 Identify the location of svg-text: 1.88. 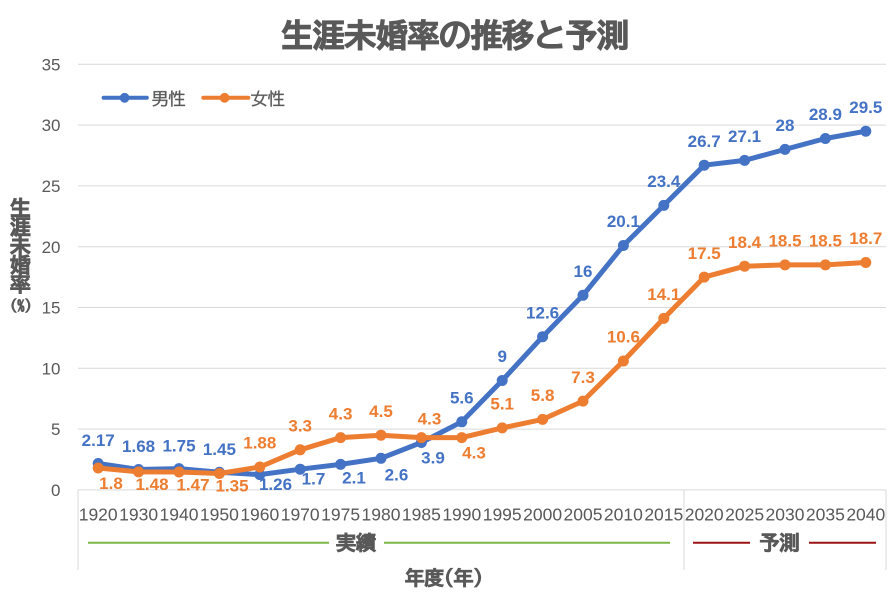
(259, 443).